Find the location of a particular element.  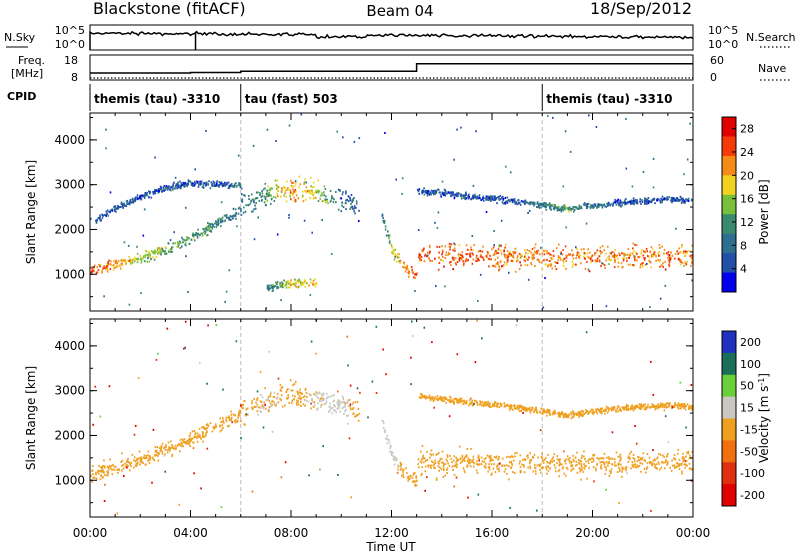

power-colorbar-frame is located at coordinates (729, 204).